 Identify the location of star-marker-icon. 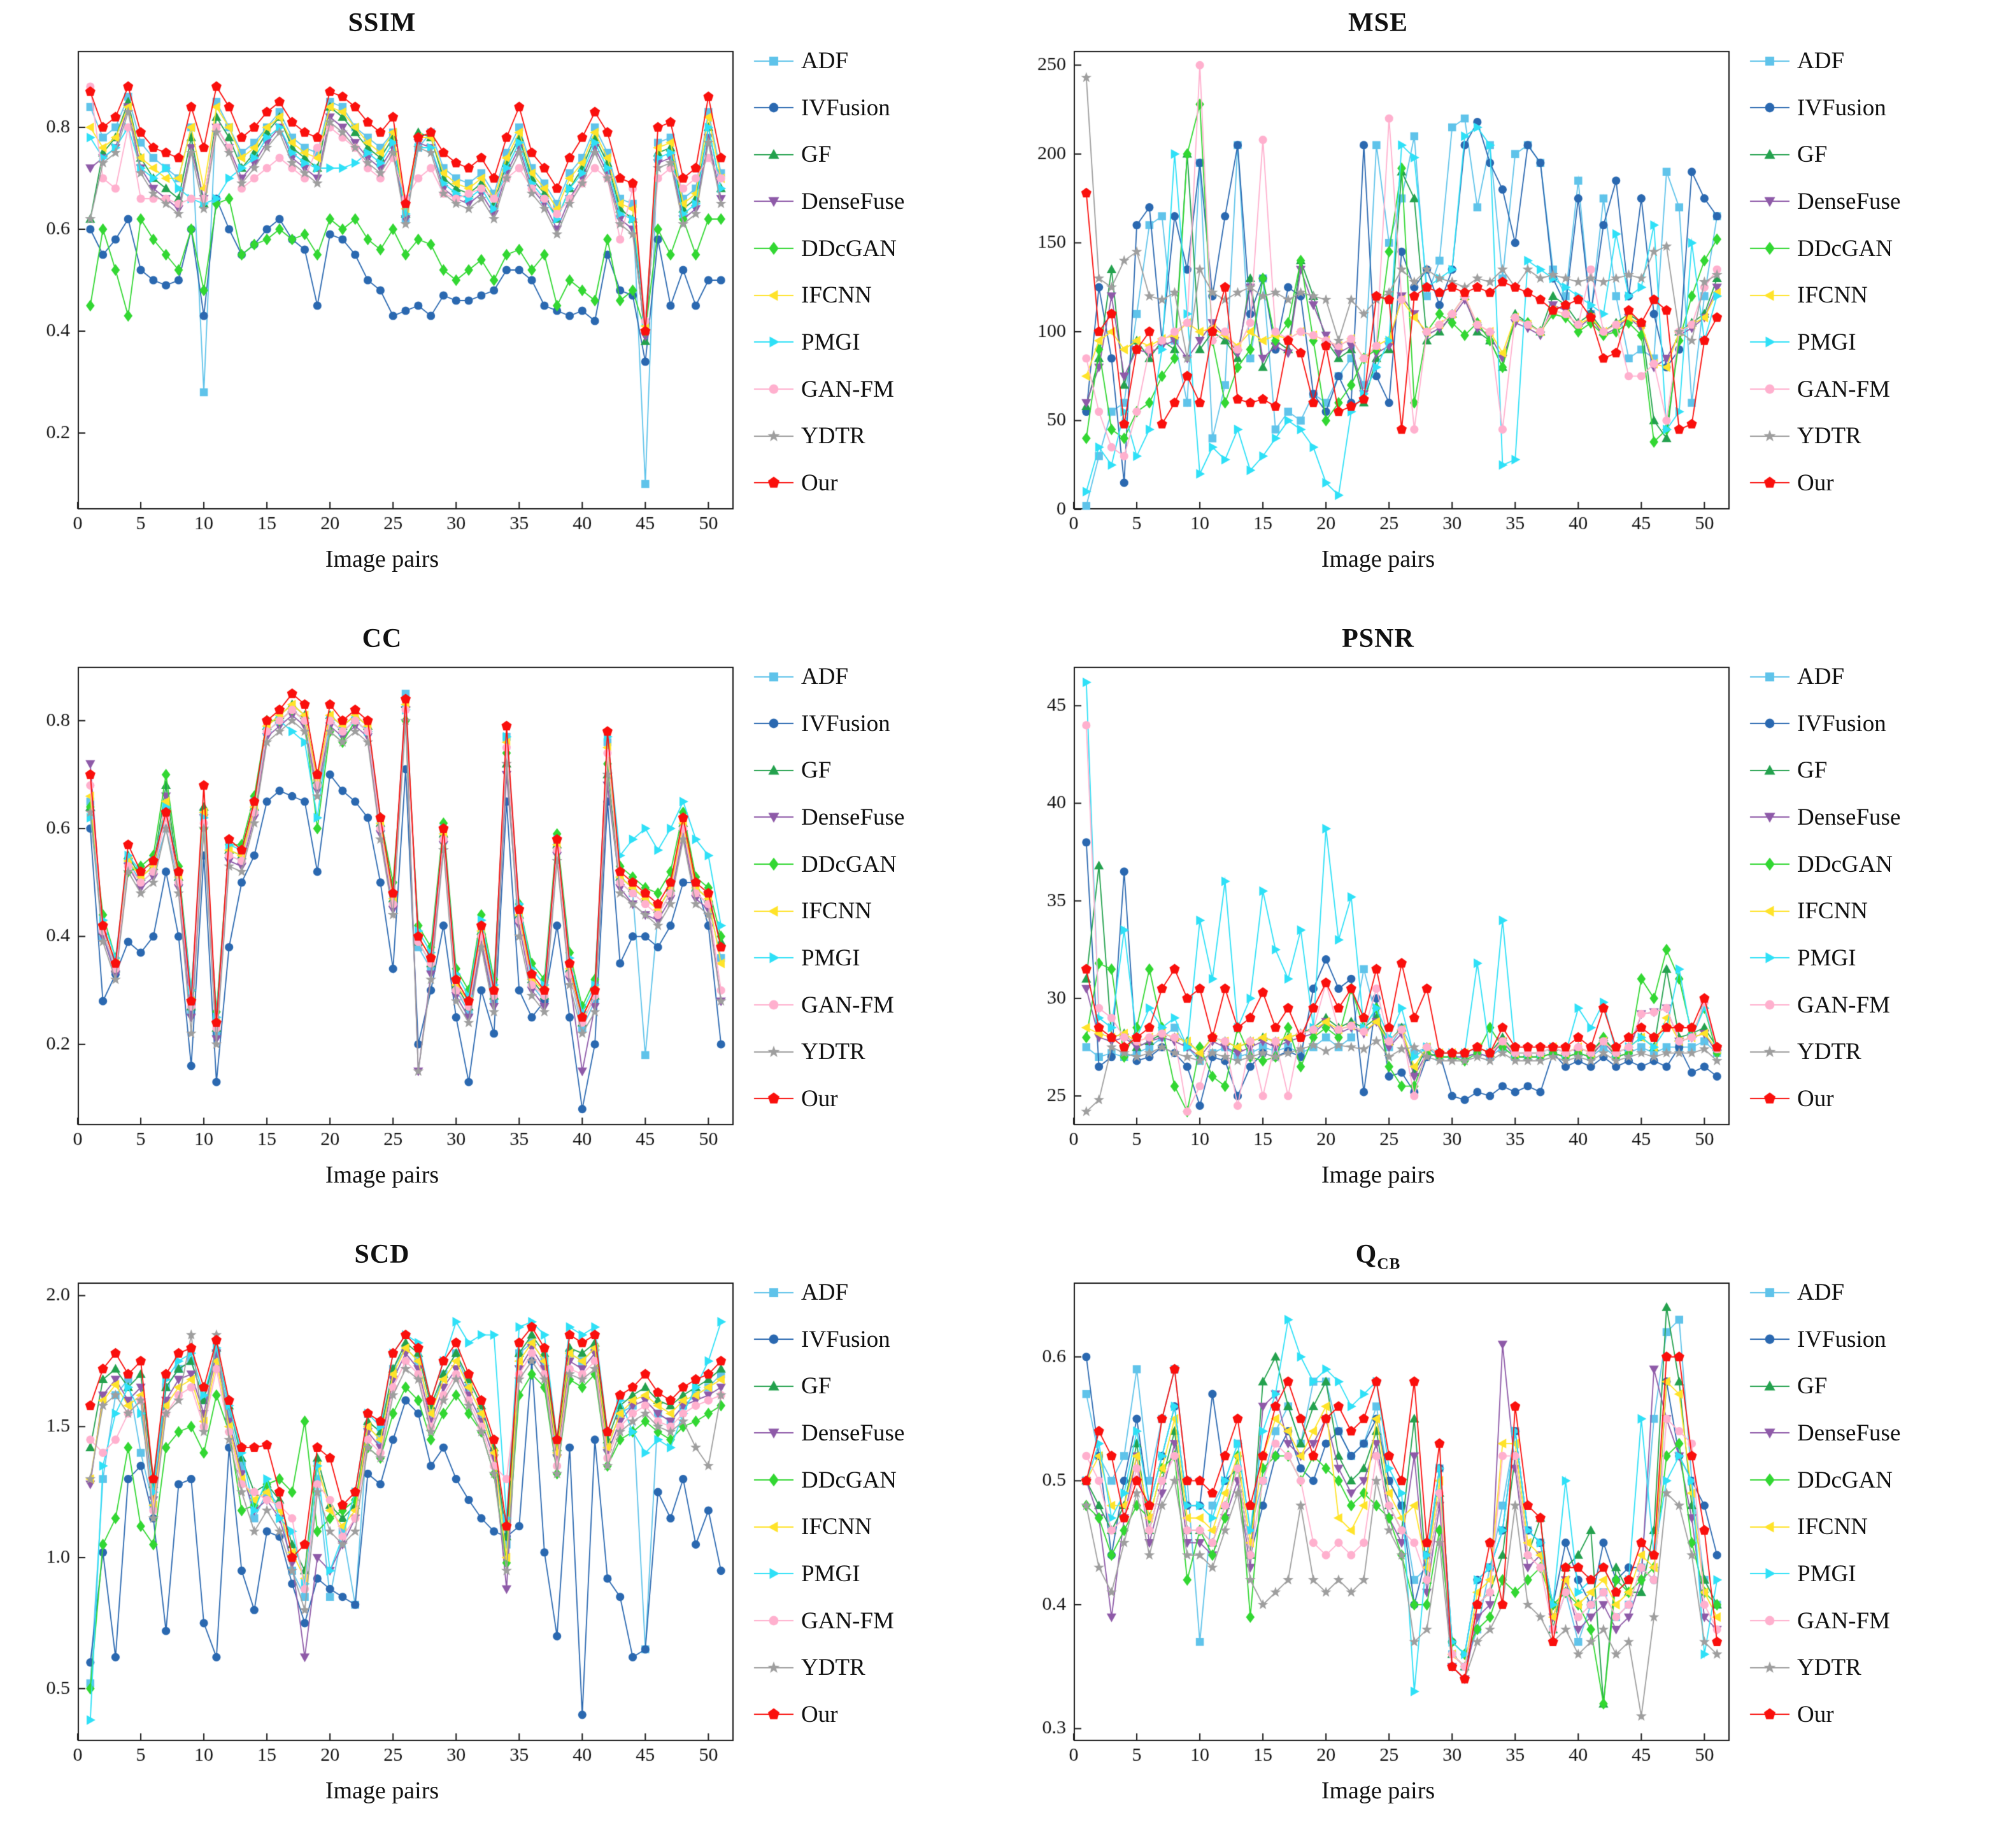
(1769, 1668).